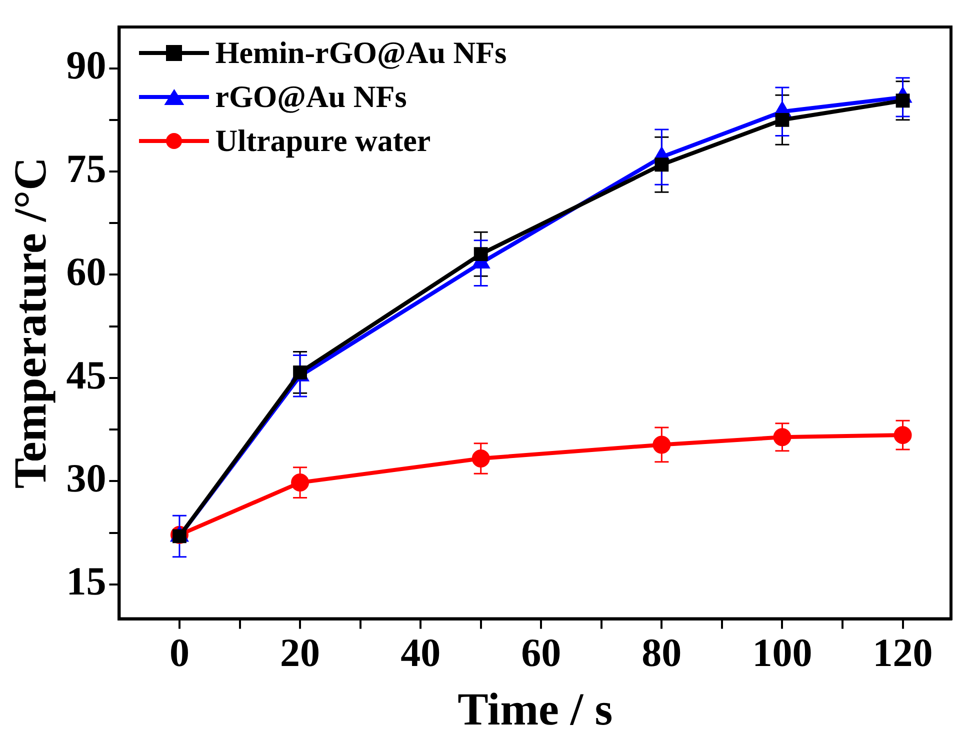  I want to click on y-tick-label: 75, so click(86, 168).